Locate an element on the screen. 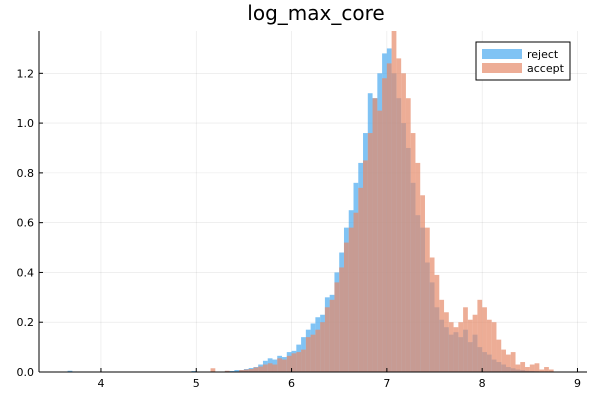  x-tick-label: 6 is located at coordinates (291, 383).